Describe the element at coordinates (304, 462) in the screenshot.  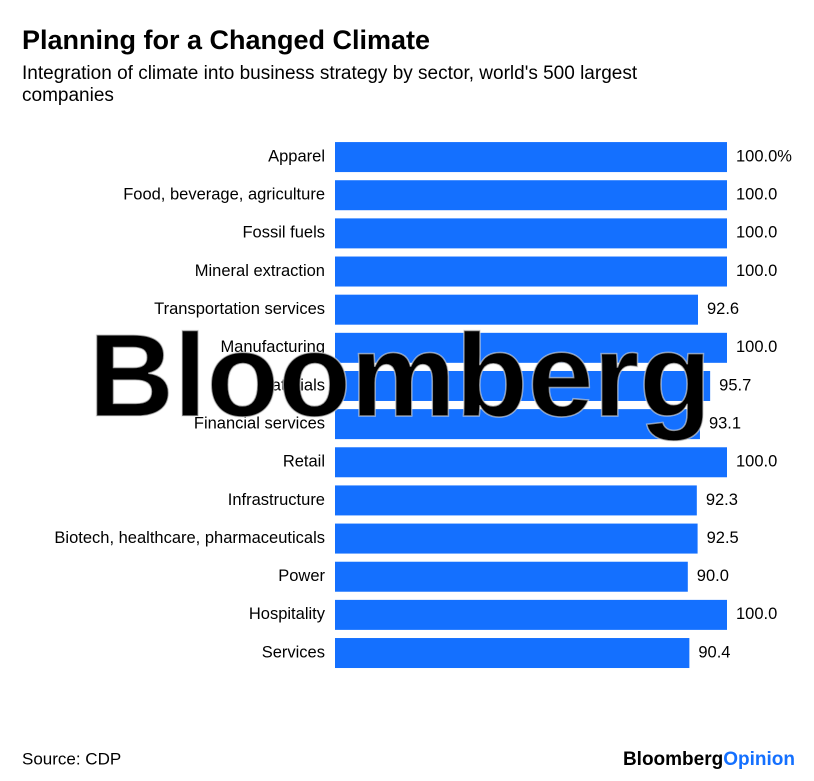
I see `y-tick-label: Retail` at that location.